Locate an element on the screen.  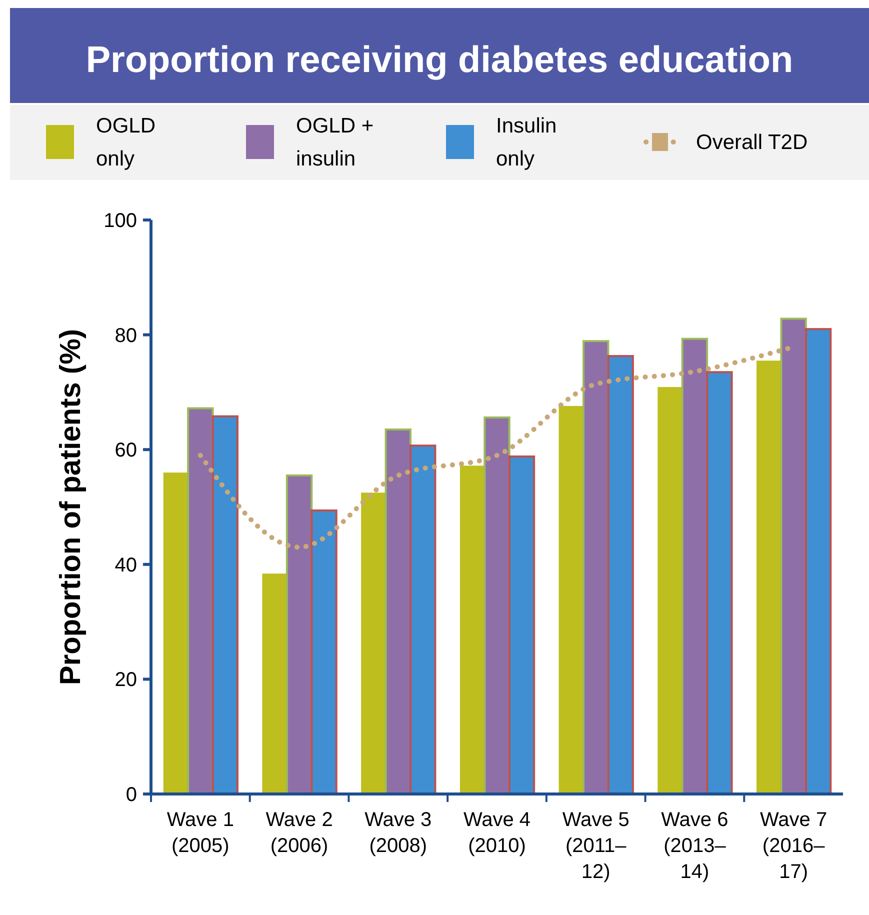
chart-title: Proportion receiving diabetes education is located at coordinates (440, 59).